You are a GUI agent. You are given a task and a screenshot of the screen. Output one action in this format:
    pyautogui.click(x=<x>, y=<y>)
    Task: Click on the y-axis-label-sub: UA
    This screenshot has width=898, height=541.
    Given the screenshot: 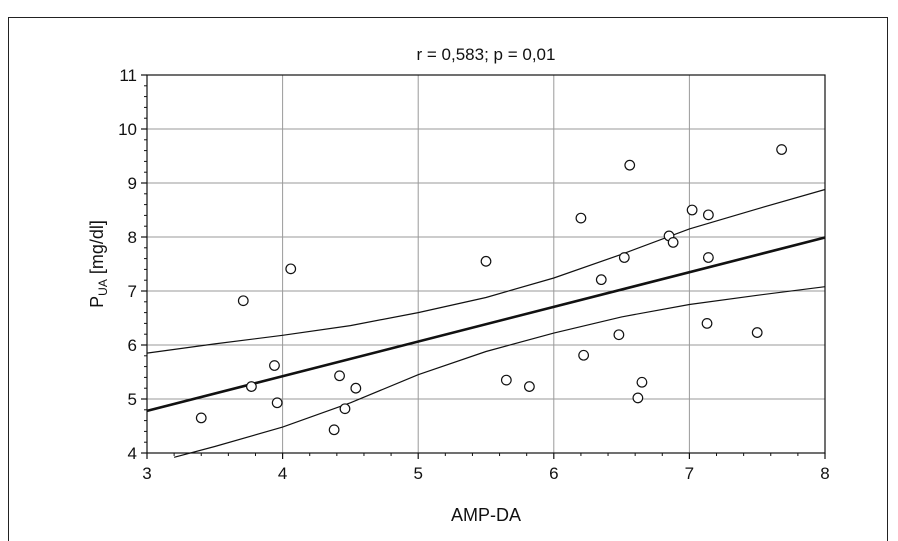 What is the action you would take?
    pyautogui.click(x=103, y=287)
    